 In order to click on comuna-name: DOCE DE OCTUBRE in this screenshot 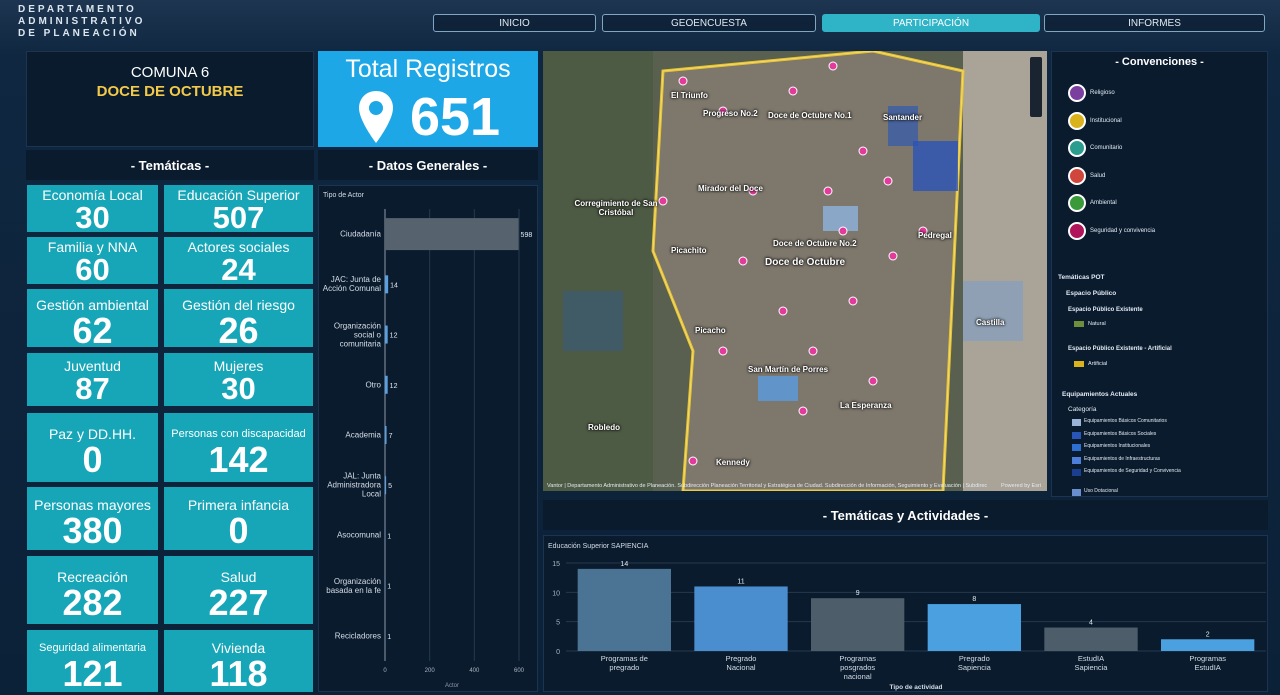, I will do `click(170, 91)`.